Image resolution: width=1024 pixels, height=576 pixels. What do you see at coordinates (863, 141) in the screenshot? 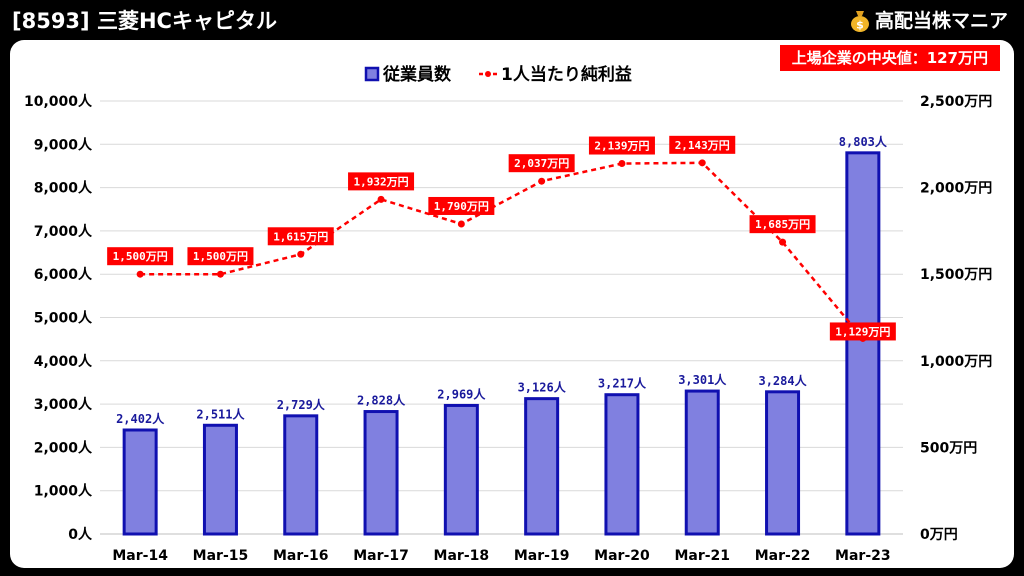
I see `bar-data-label: 8,803人` at bounding box center [863, 141].